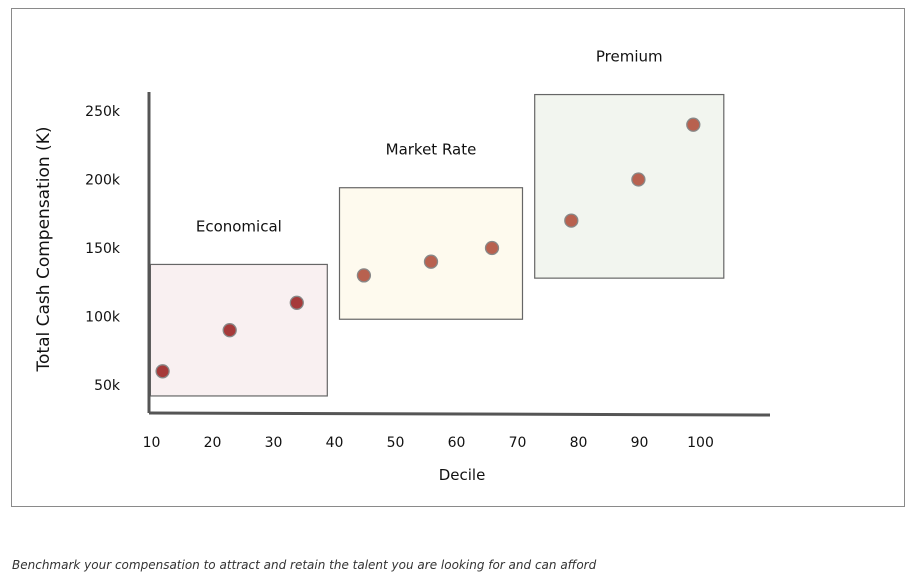 This screenshot has width=918, height=576. Describe the element at coordinates (152, 443) in the screenshot. I see `x-tick-label: 10` at that location.